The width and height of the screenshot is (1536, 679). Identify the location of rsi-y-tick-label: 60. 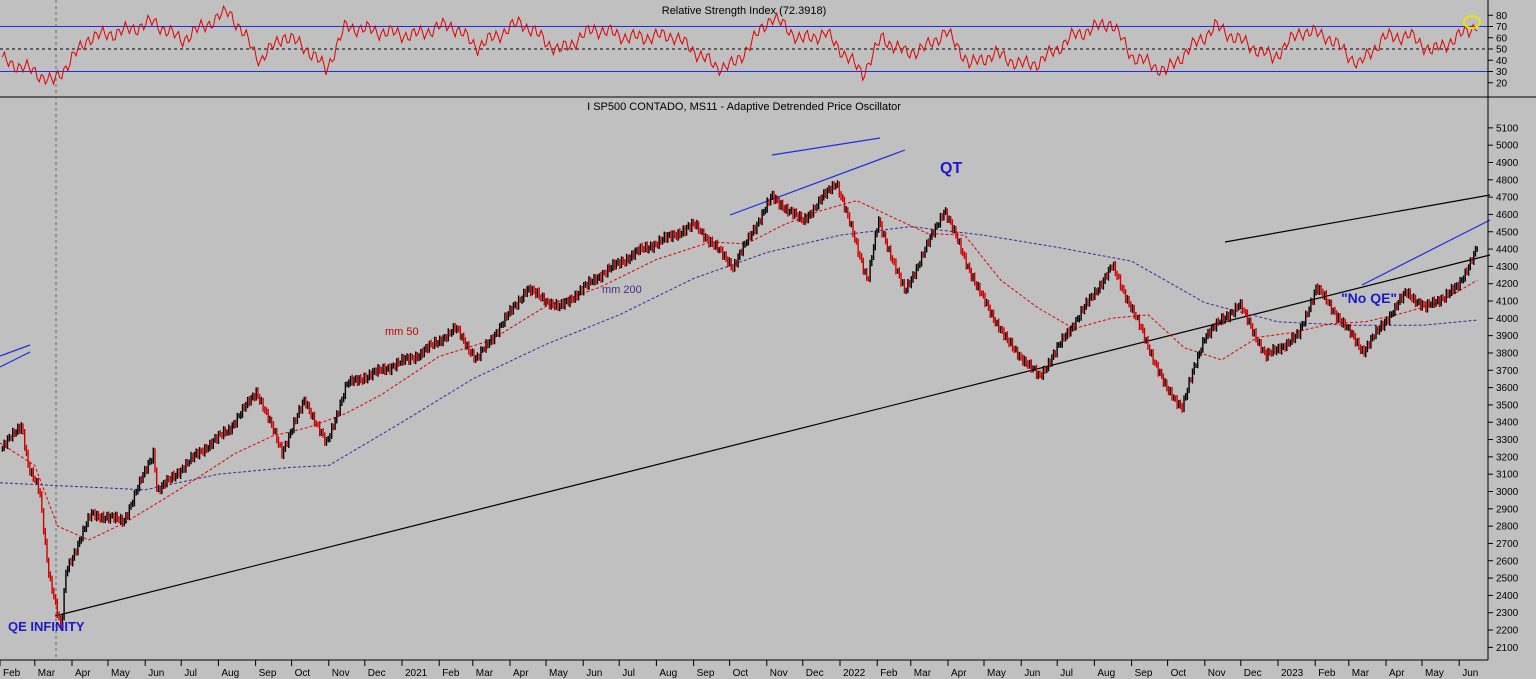
(1502, 38).